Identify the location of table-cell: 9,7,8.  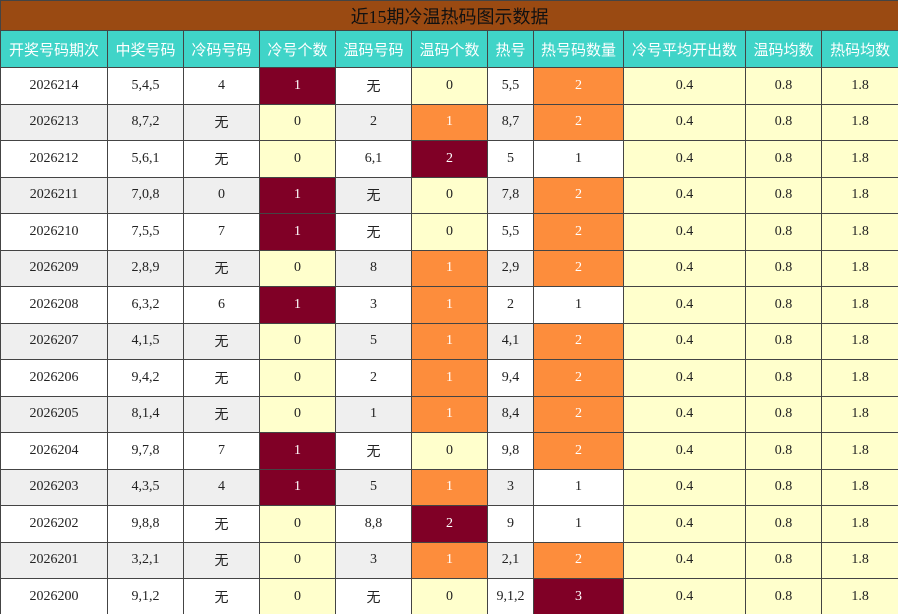
(145, 451).